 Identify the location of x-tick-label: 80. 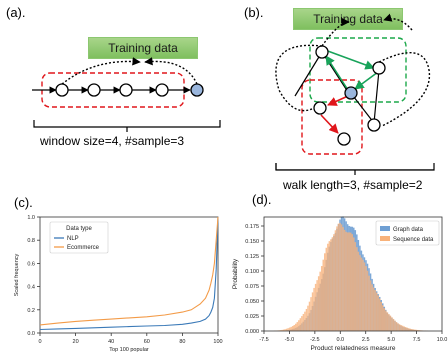
(182, 342).